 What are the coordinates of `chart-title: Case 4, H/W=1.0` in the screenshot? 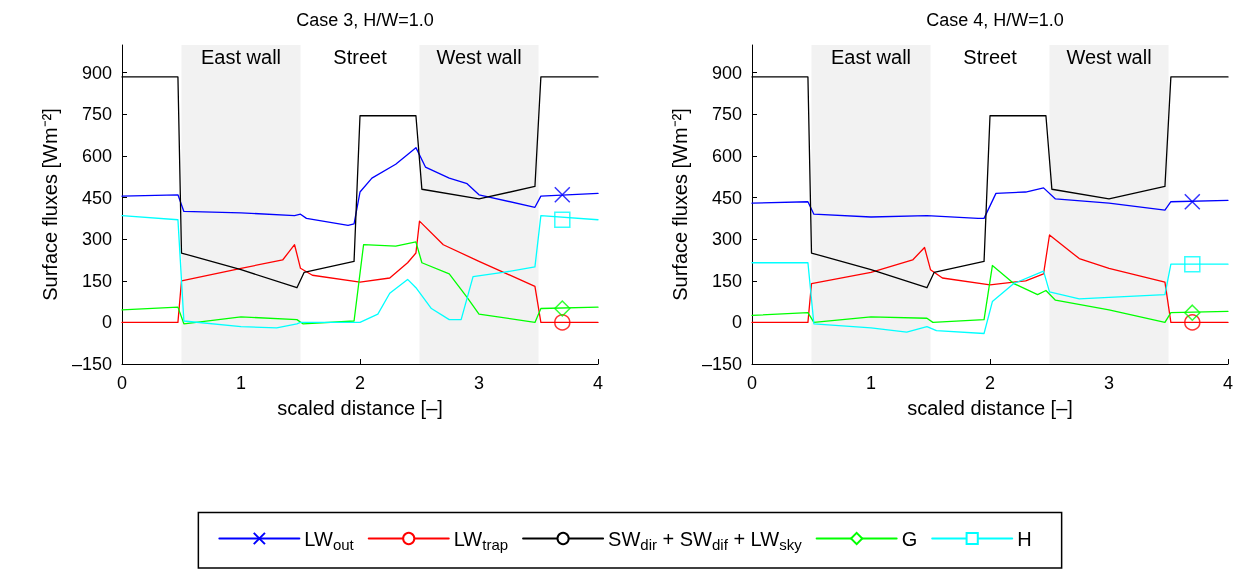 It's located at (995, 20).